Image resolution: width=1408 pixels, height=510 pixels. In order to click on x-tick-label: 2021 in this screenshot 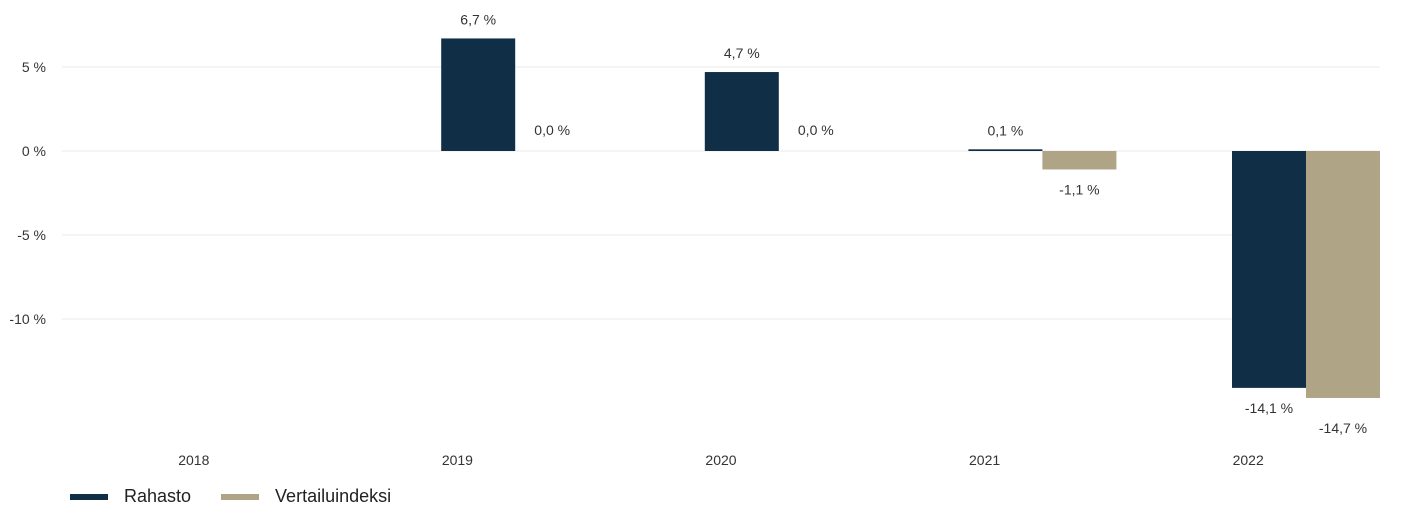, I will do `click(984, 460)`.